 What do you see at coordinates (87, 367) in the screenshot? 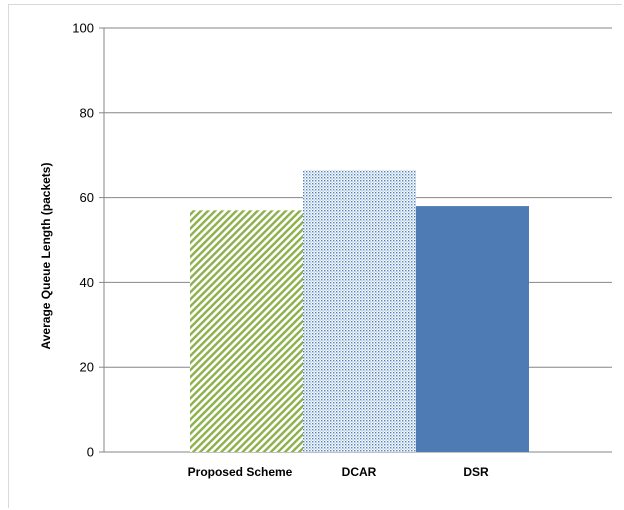
I see `y-tick-label: 20` at bounding box center [87, 367].